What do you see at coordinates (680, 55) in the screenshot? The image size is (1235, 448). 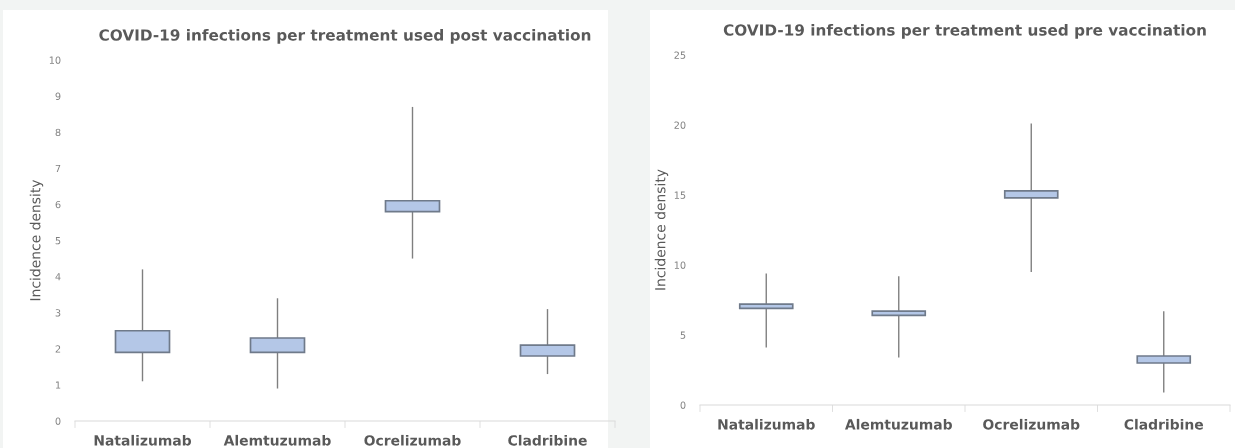 I see `y-tick-label: 25` at bounding box center [680, 55].